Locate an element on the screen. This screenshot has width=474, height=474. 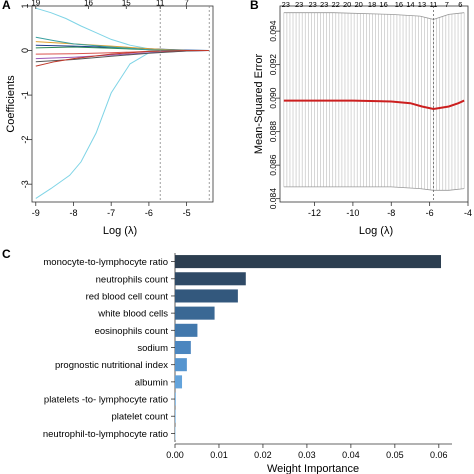
b-xtick-label-0: -12 is located at coordinates (314, 213).